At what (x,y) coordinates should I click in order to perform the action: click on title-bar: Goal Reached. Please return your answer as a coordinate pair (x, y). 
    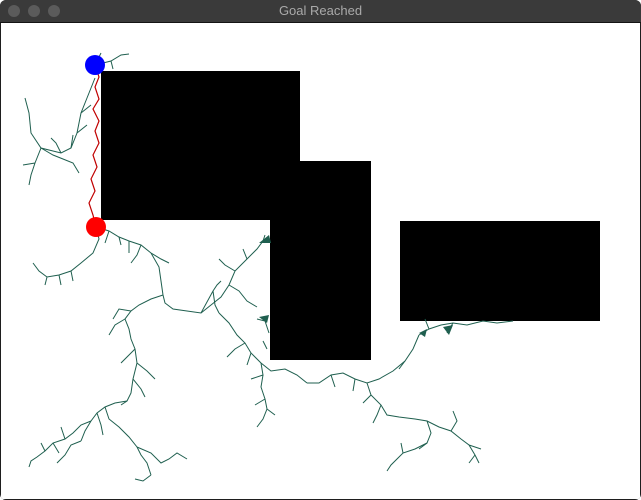
    Looking at the image, I should click on (320, 11).